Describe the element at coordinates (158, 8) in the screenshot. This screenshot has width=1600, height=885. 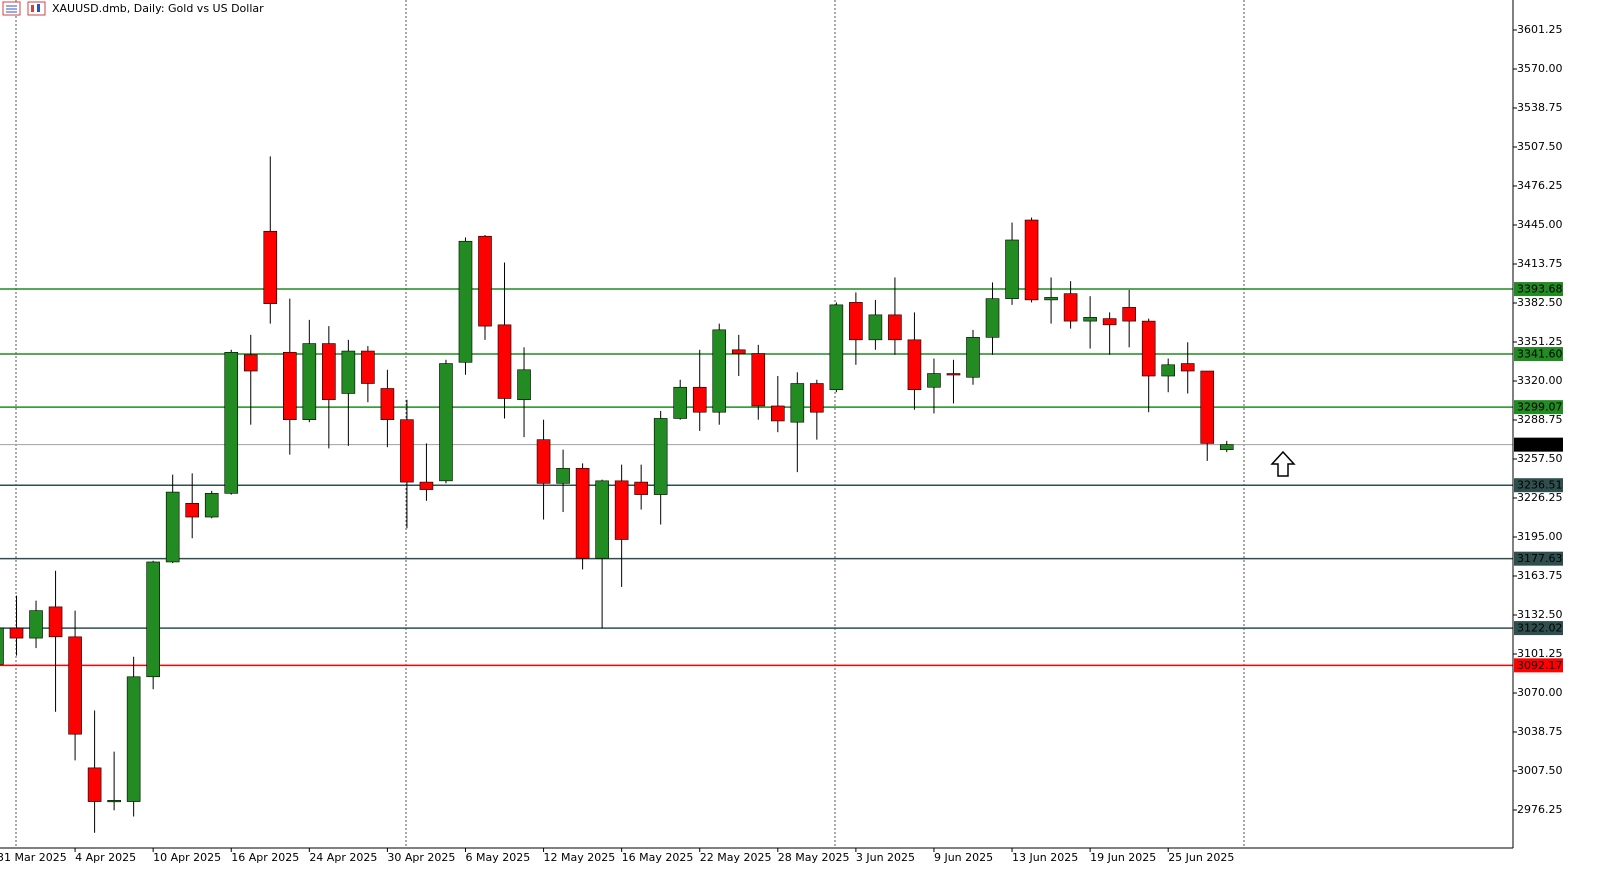
I see `chart-title: XAUUSD.dmb, Daily: Gold vs US Dollar` at that location.